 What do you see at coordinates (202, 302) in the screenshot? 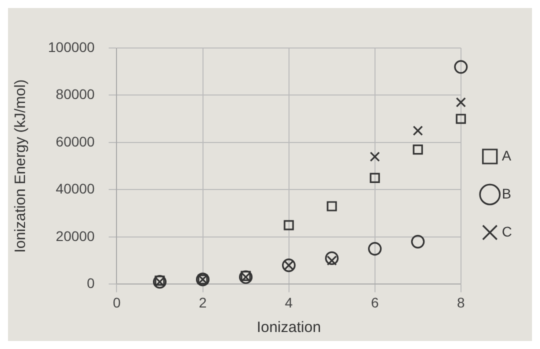
I see `x-tick-label: 2` at bounding box center [202, 302].